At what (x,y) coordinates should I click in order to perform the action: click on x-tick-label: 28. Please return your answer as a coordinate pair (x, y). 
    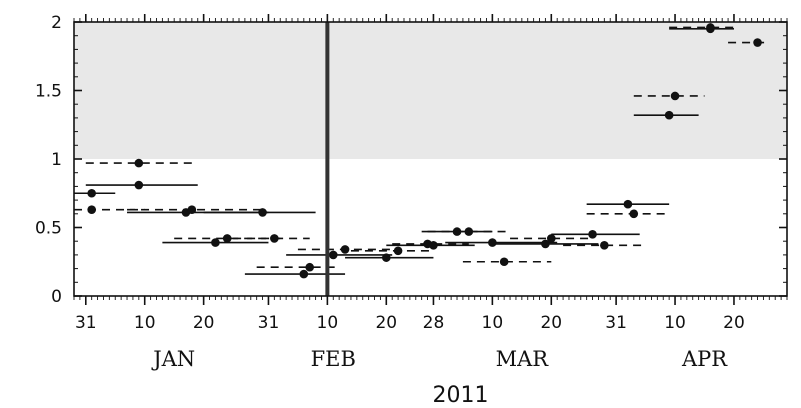
    Looking at the image, I should click on (434, 323).